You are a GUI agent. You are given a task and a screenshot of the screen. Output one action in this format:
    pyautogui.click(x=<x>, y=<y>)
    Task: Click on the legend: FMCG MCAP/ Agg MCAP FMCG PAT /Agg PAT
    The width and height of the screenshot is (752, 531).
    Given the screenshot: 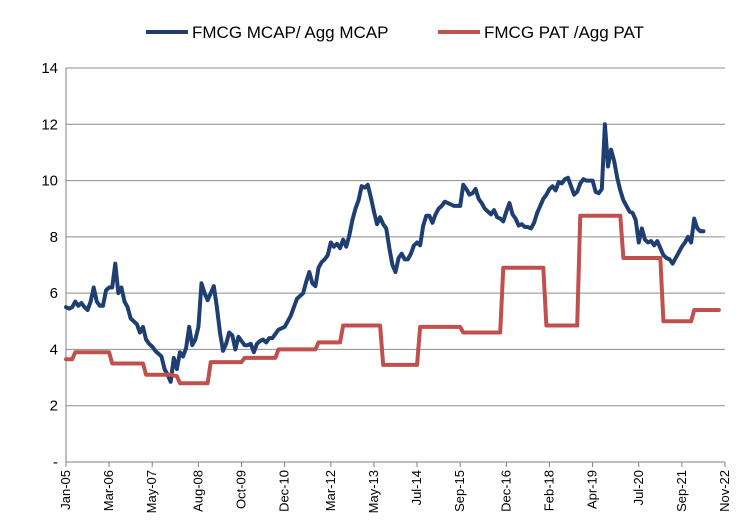 What is the action you would take?
    pyautogui.click(x=395, y=32)
    